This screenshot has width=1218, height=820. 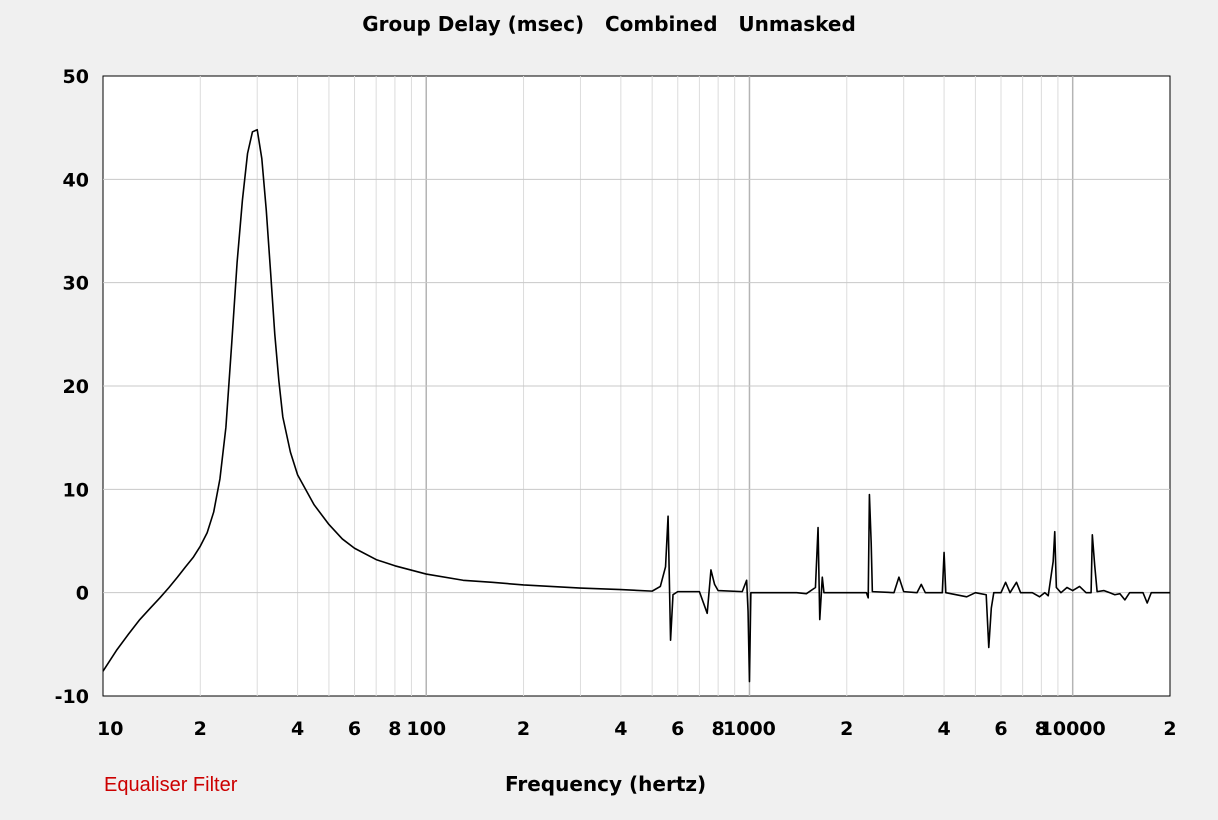 What do you see at coordinates (76, 387) in the screenshot?
I see `y-tick-label: 20` at bounding box center [76, 387].